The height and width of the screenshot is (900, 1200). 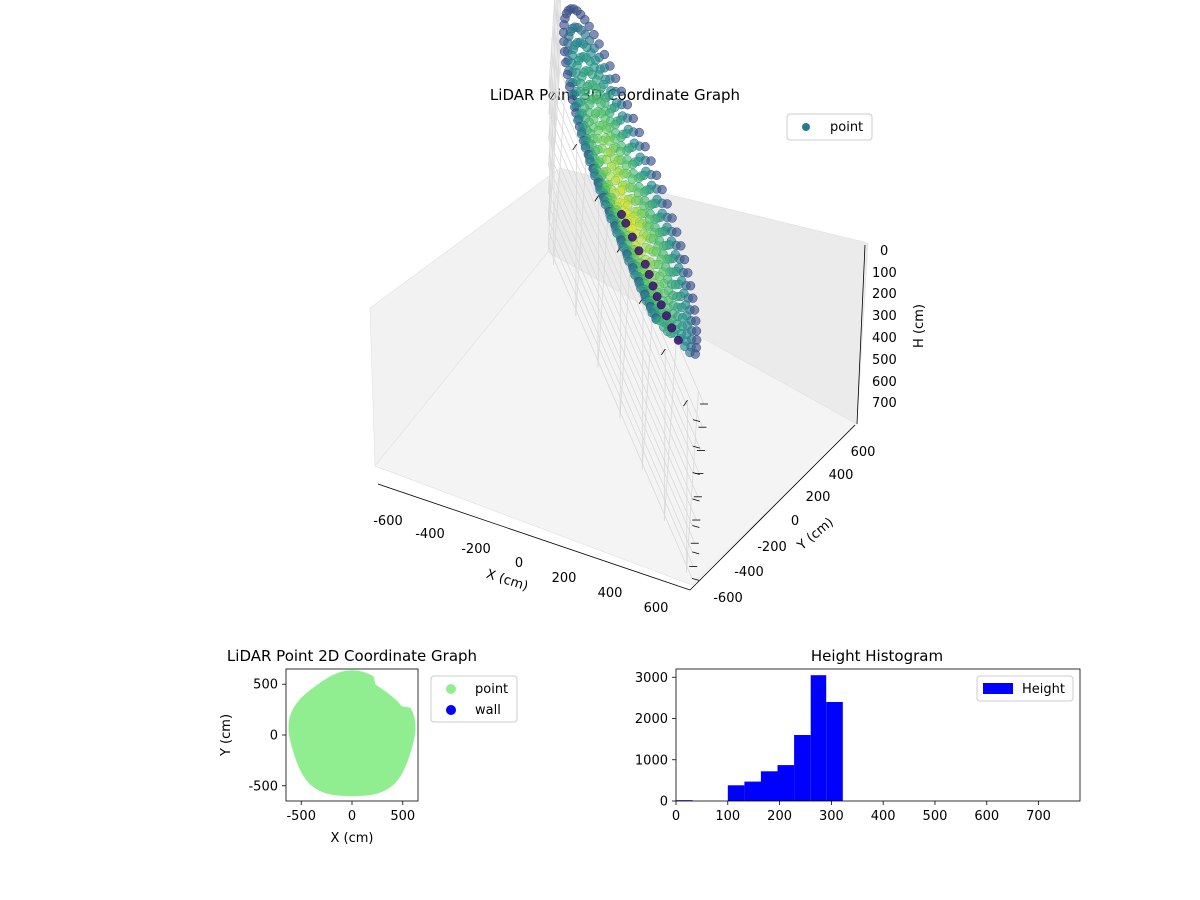 What do you see at coordinates (727, 816) in the screenshot?
I see `x-tick-label-hist: 100` at bounding box center [727, 816].